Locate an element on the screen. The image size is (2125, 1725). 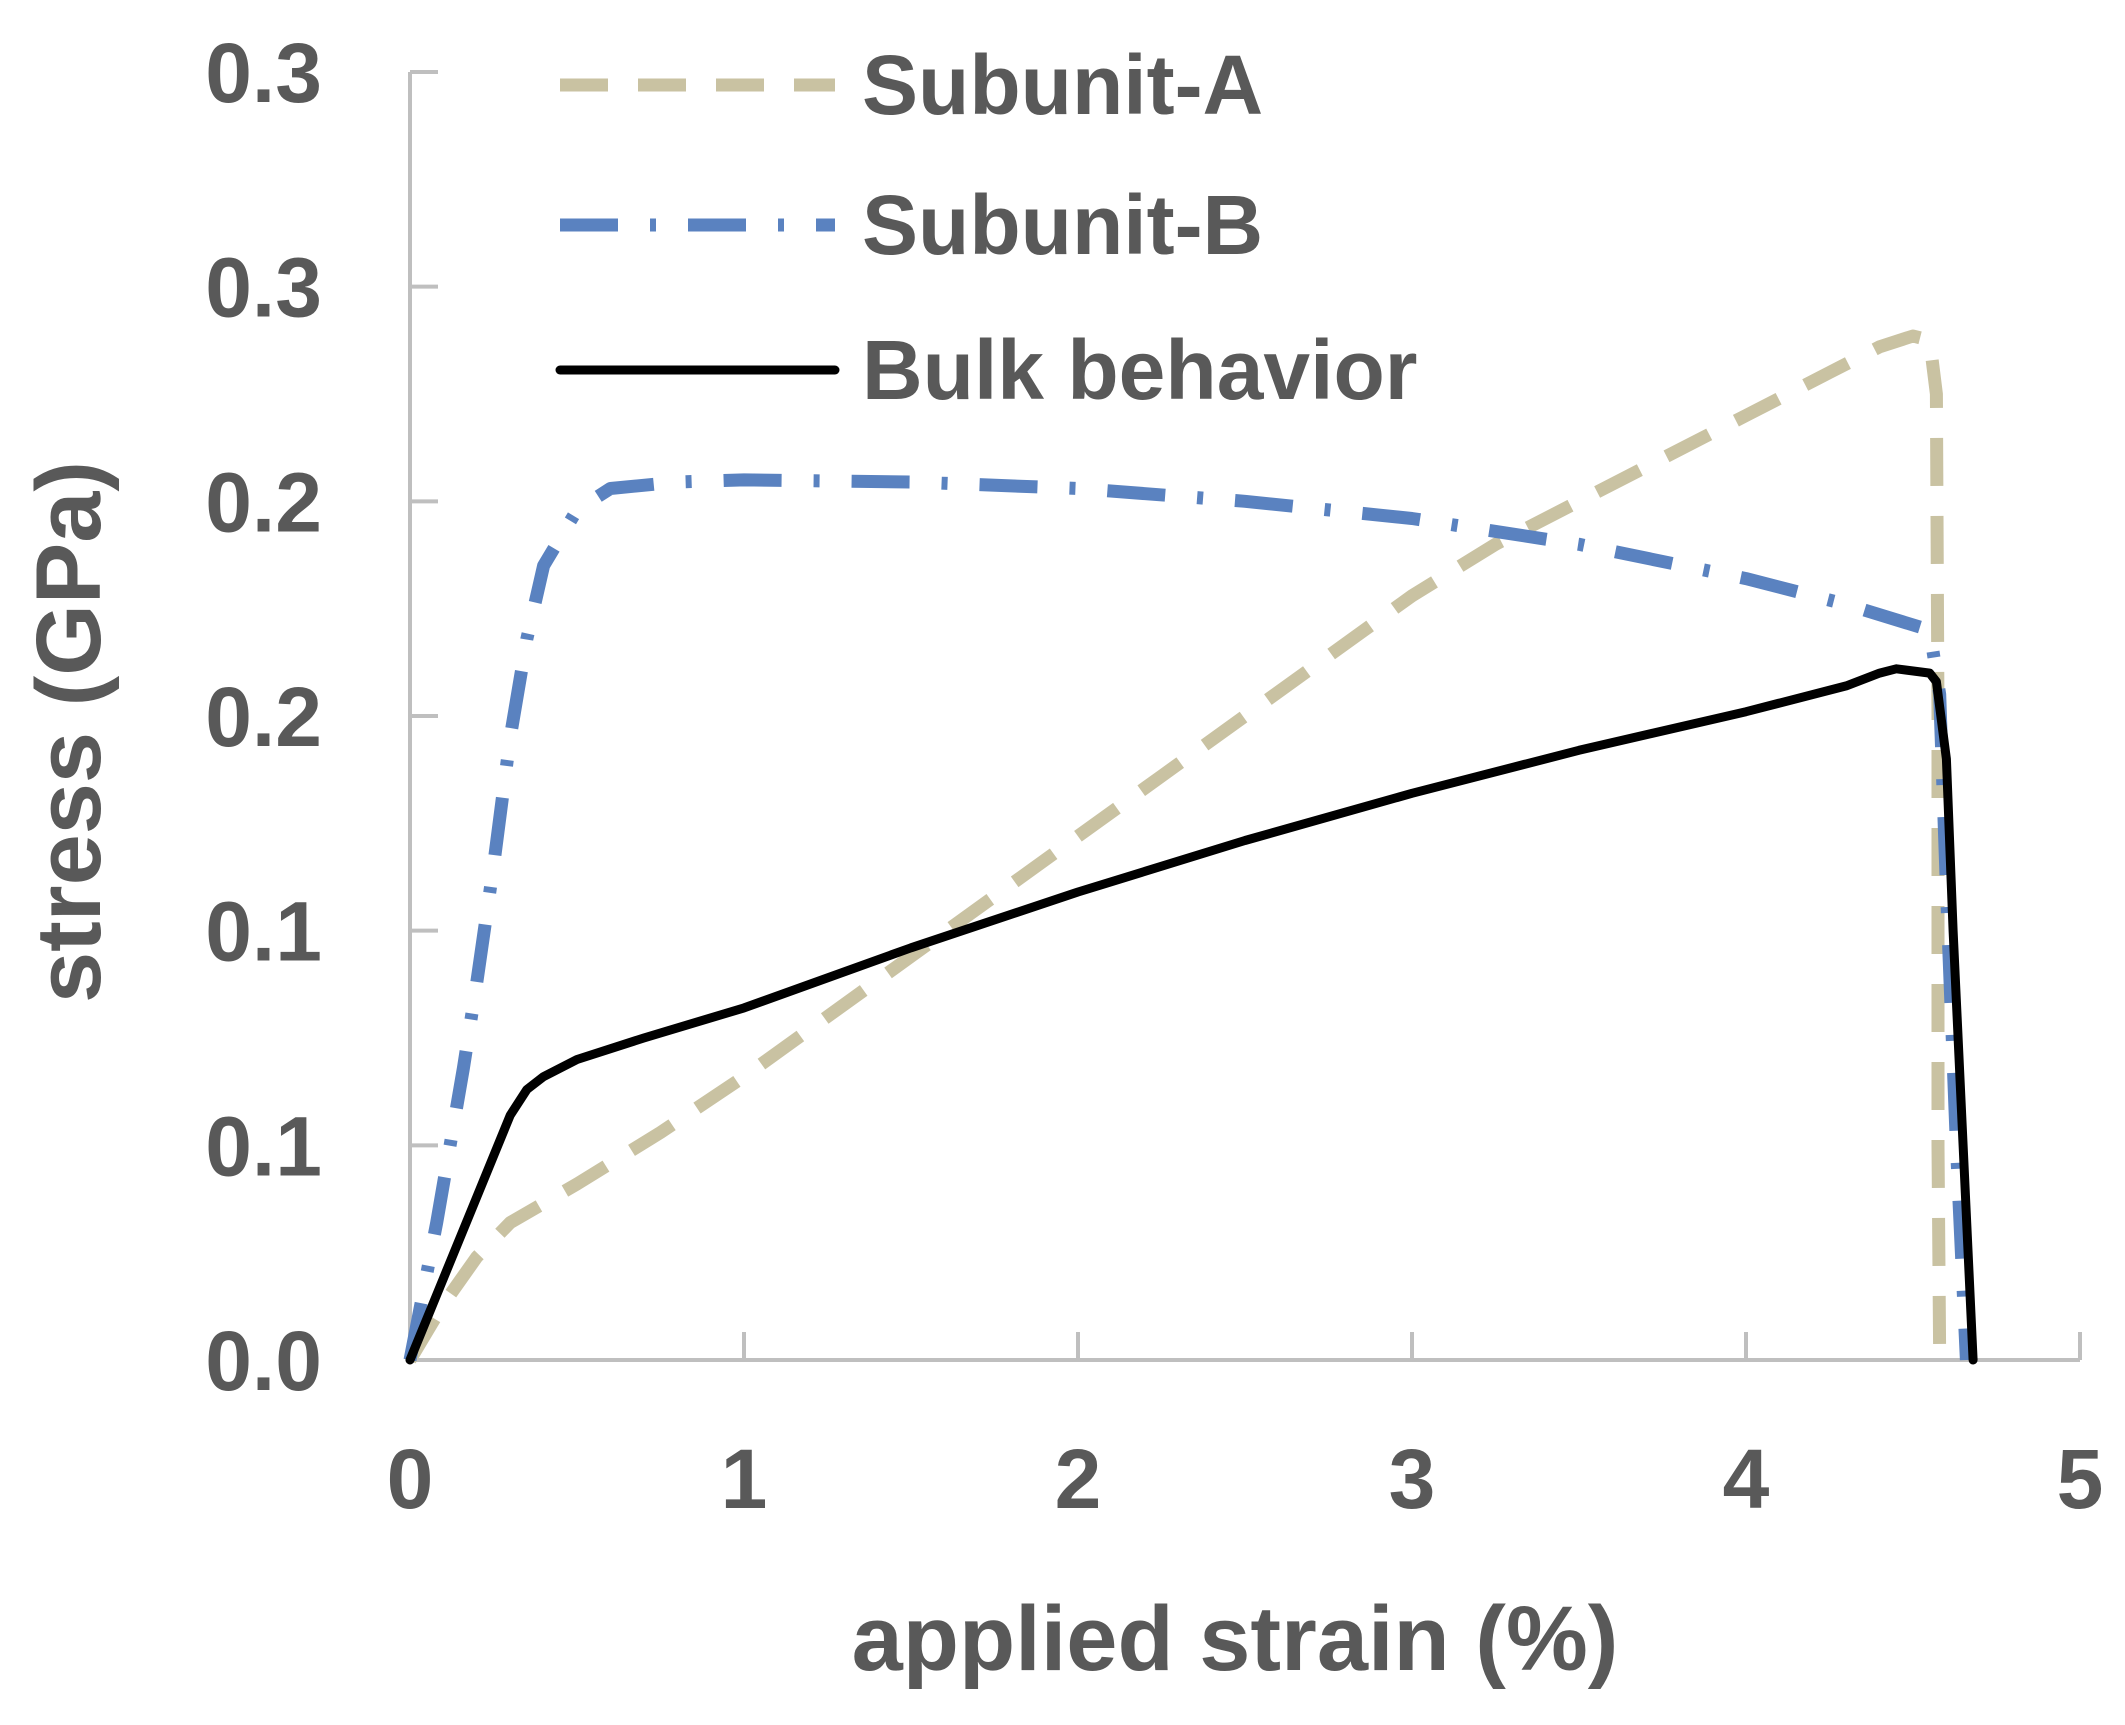
y-axis-title: stress (GPa) is located at coordinates (69, 732).